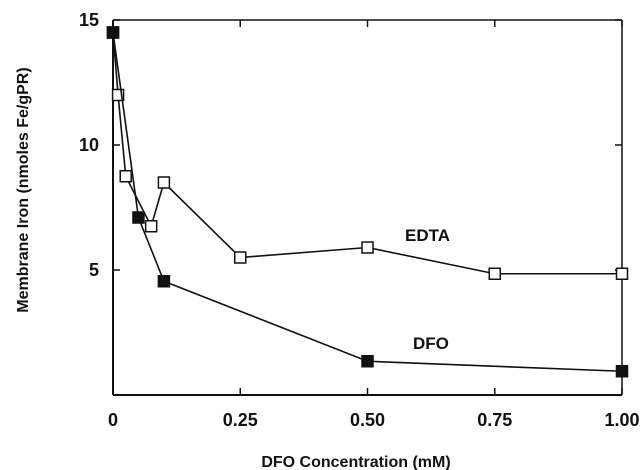 Image resolution: width=642 pixels, height=470 pixels. Describe the element at coordinates (494, 420) in the screenshot. I see `x-tick-label: 0.75` at that location.